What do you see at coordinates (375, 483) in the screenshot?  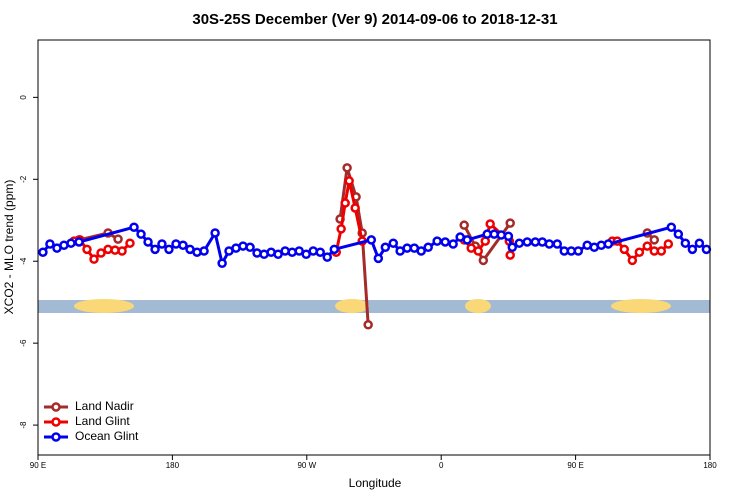 I see `x-axis-label: Longitude` at bounding box center [375, 483].